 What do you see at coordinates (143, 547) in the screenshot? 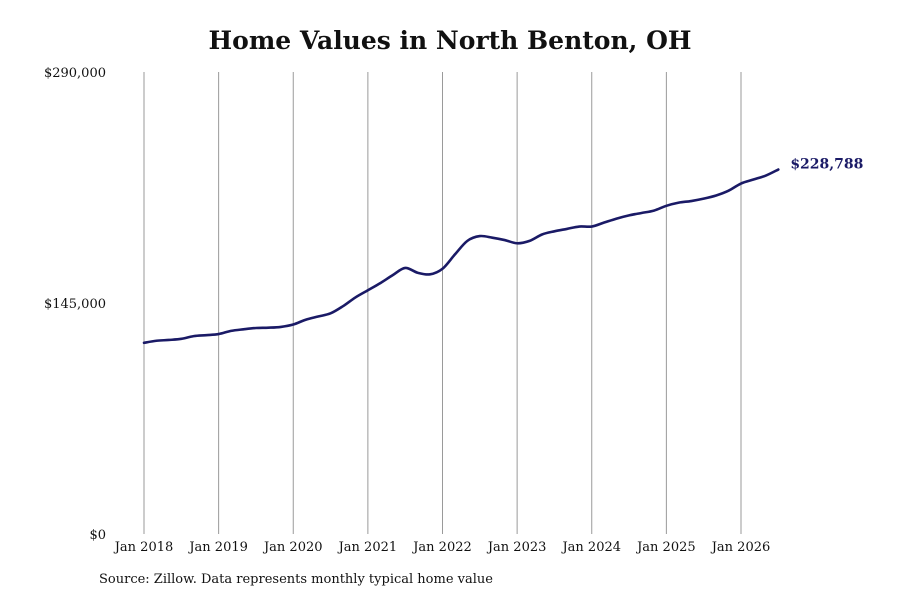
I see `x-tick-label: Jan 2018` at bounding box center [143, 547].